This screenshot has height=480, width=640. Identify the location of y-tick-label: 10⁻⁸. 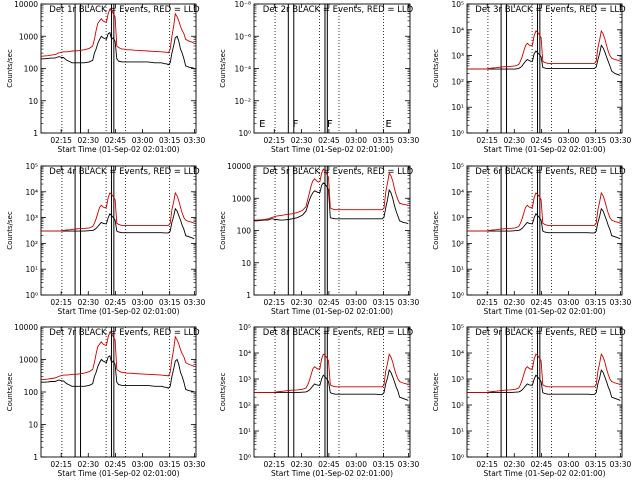
(242, 4).